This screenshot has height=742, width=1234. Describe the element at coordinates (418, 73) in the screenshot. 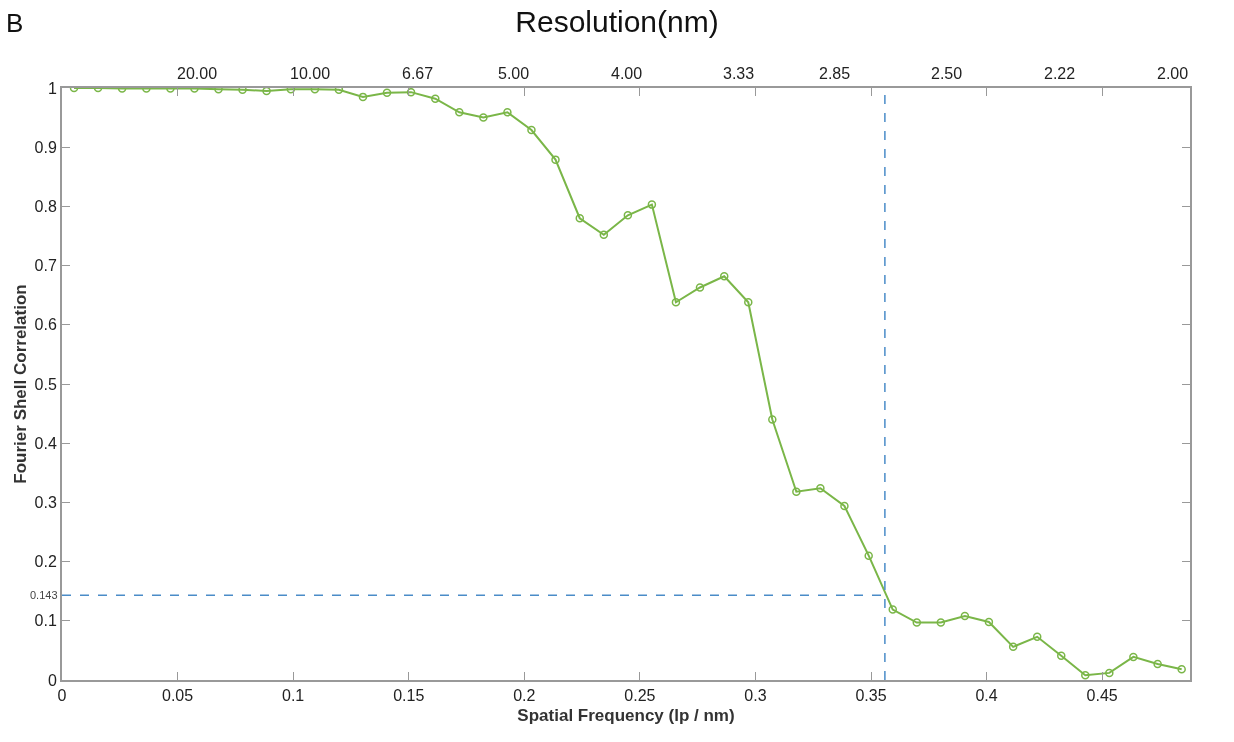

I see `text: 6.67` at that location.